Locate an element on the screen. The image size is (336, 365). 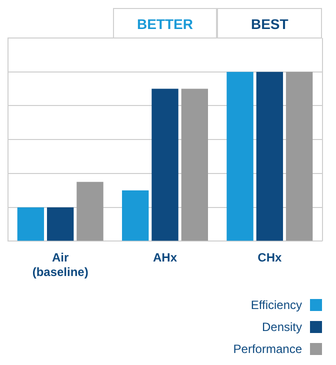
x-tick-label: AHx is located at coordinates (165, 257).